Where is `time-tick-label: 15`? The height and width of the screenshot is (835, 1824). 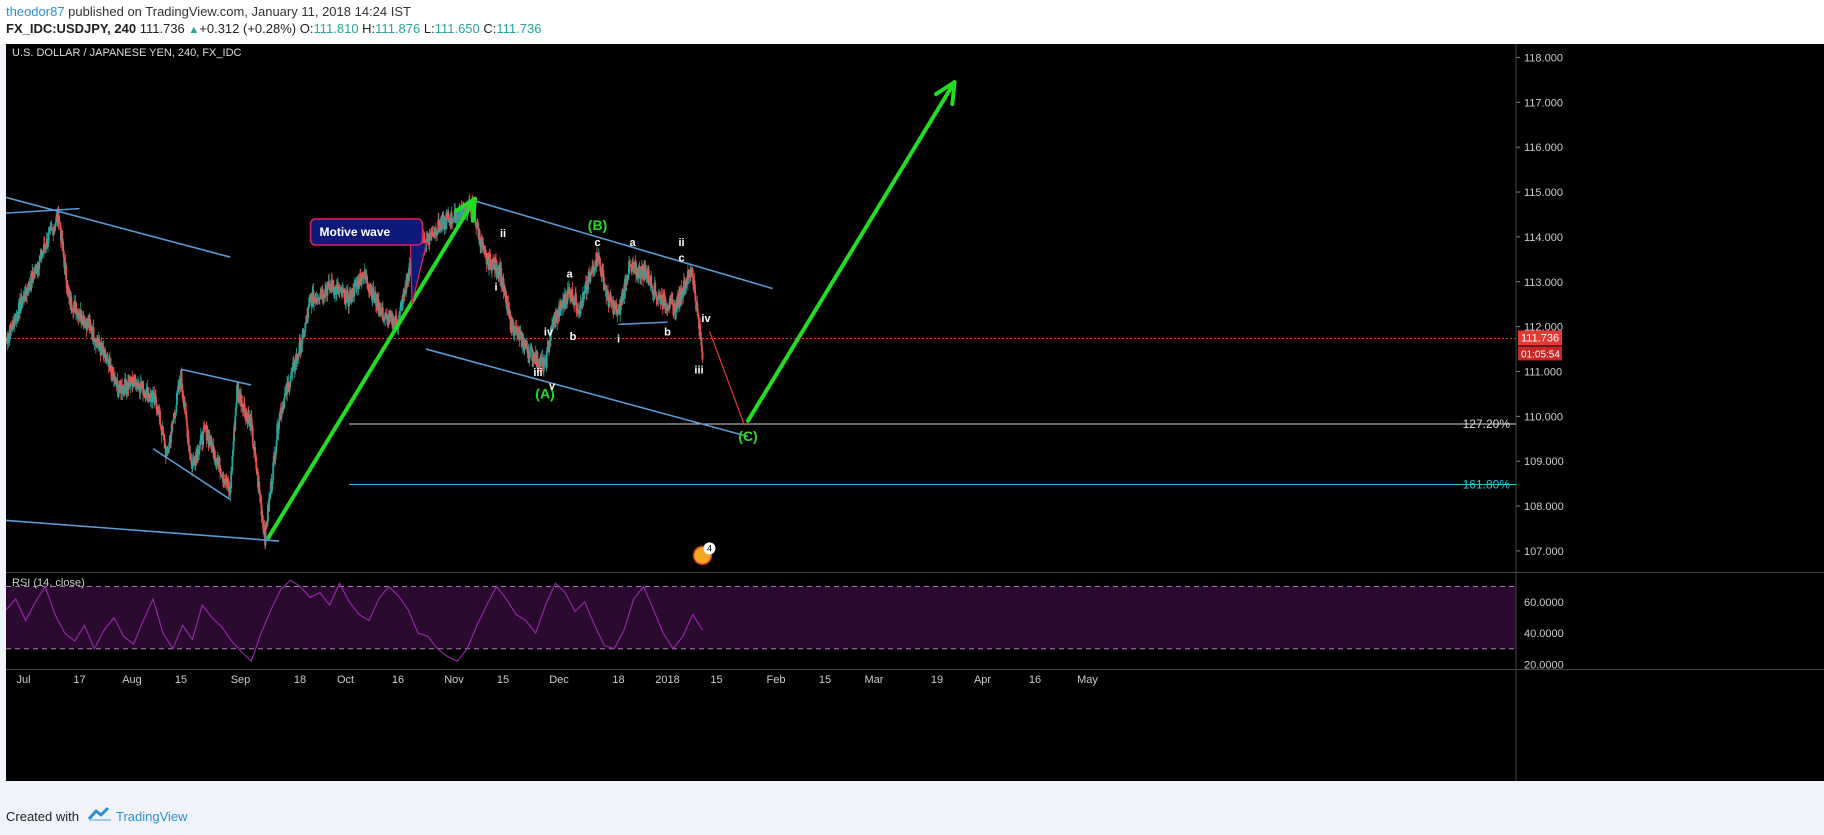 time-tick-label: 15 is located at coordinates (716, 680).